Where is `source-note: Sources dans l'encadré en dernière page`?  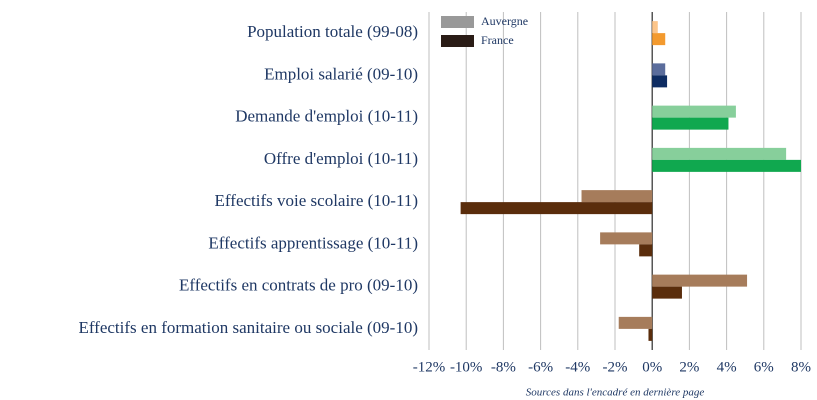 source-note: Sources dans l'encadré en dernière page is located at coordinates (615, 393).